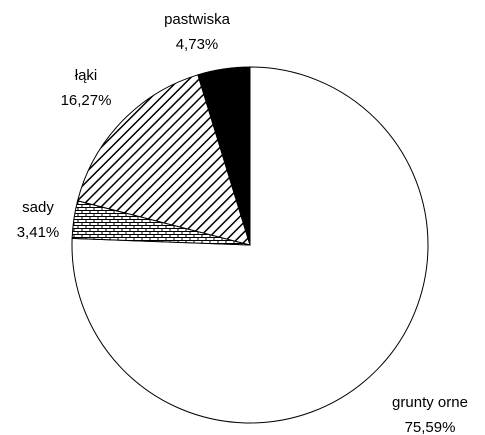 The height and width of the screenshot is (435, 485). What do you see at coordinates (38, 232) in the screenshot?
I see `slice-value-label: 3,41%` at bounding box center [38, 232].